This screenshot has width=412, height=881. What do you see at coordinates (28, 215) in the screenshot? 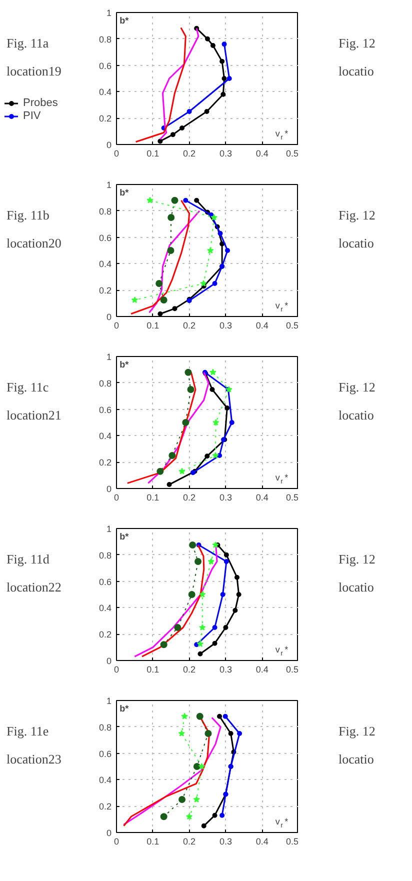
I see `caption: Fig. 11b` at bounding box center [28, 215].